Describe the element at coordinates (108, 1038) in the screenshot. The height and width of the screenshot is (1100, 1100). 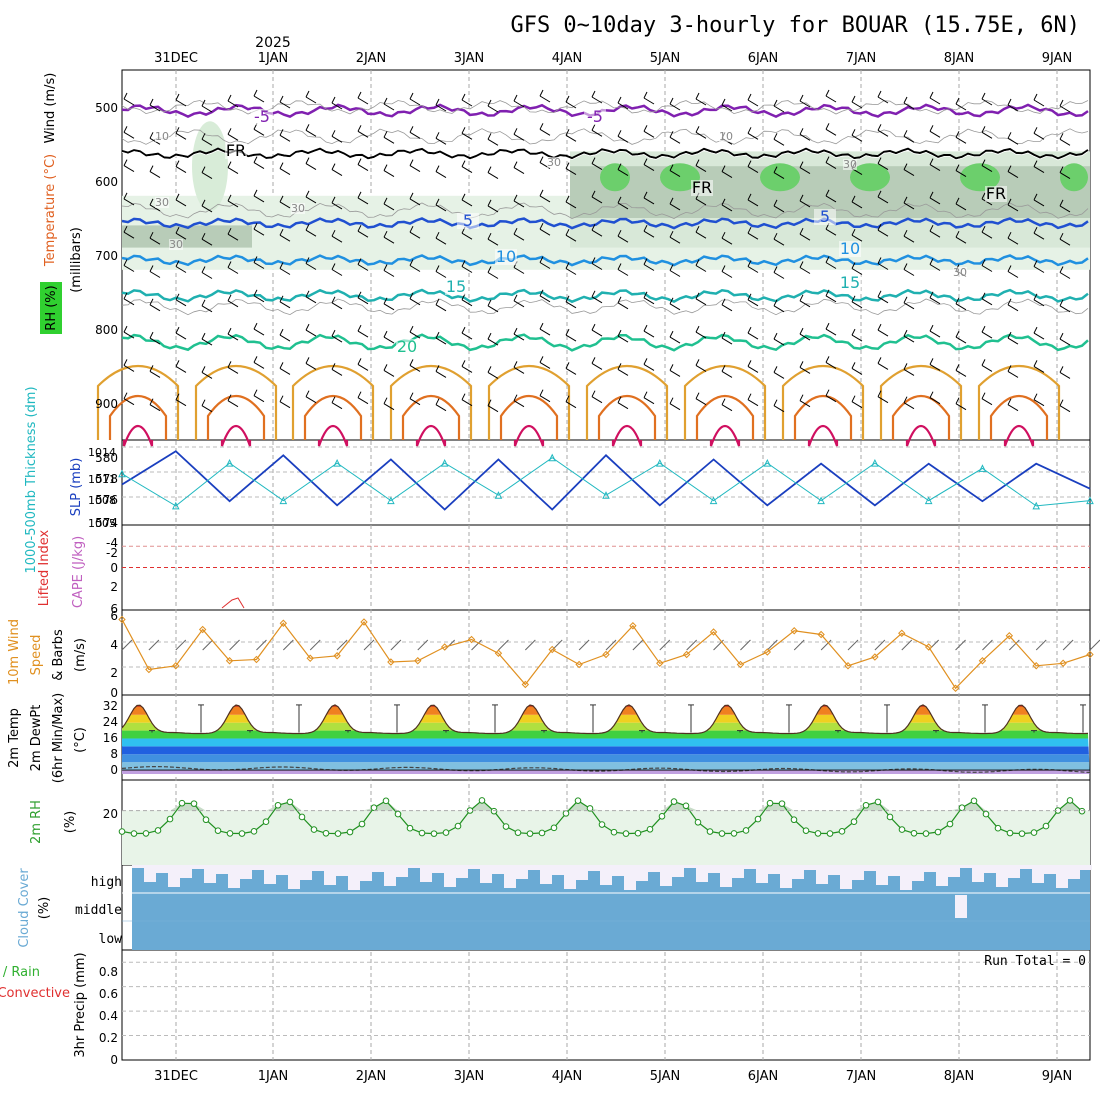
I see `tick-label: 0.2` at that location.